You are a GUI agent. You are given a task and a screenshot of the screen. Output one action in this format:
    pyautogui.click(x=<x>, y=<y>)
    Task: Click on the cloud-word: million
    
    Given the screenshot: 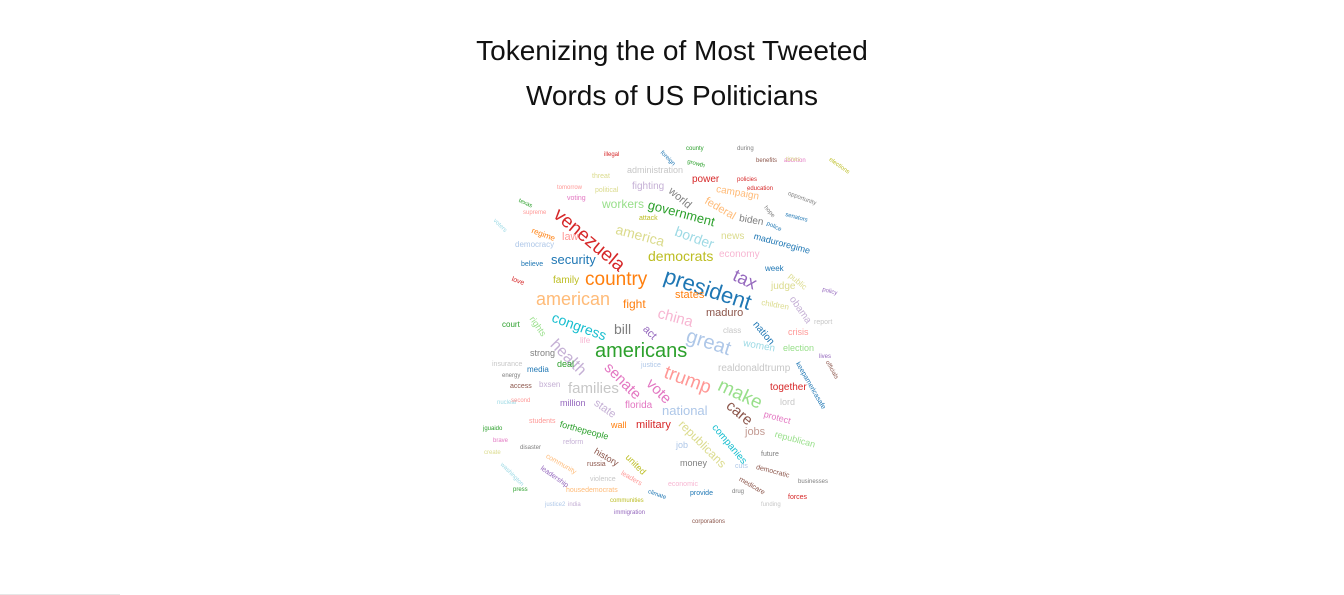 What is the action you would take?
    pyautogui.click(x=573, y=403)
    